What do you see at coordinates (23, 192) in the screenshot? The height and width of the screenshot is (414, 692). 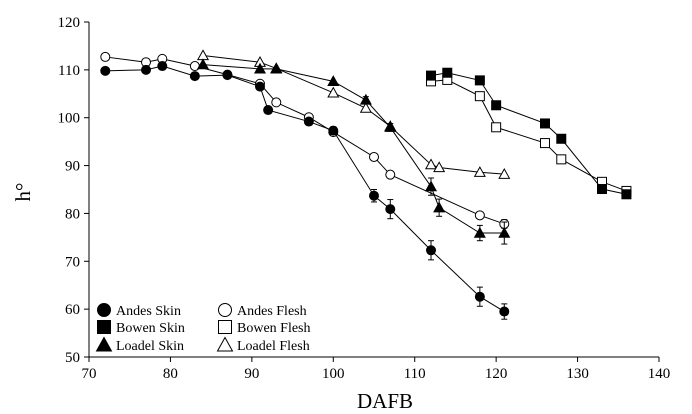 I see `y-axis-label: h°` at bounding box center [23, 192].